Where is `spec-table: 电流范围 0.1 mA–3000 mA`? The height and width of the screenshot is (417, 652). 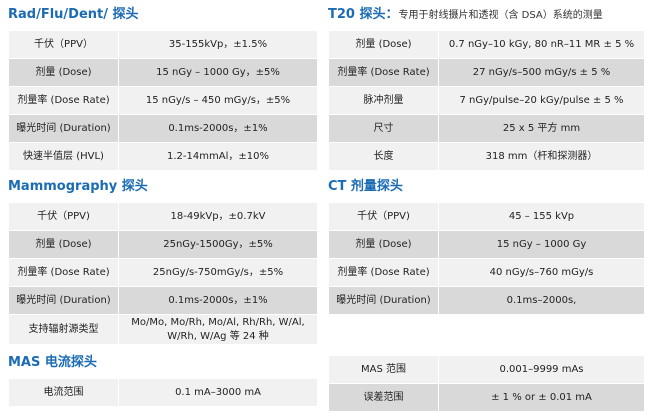
spec-table: 电流范围 0.1 mA–3000 mA is located at coordinates (163, 392).